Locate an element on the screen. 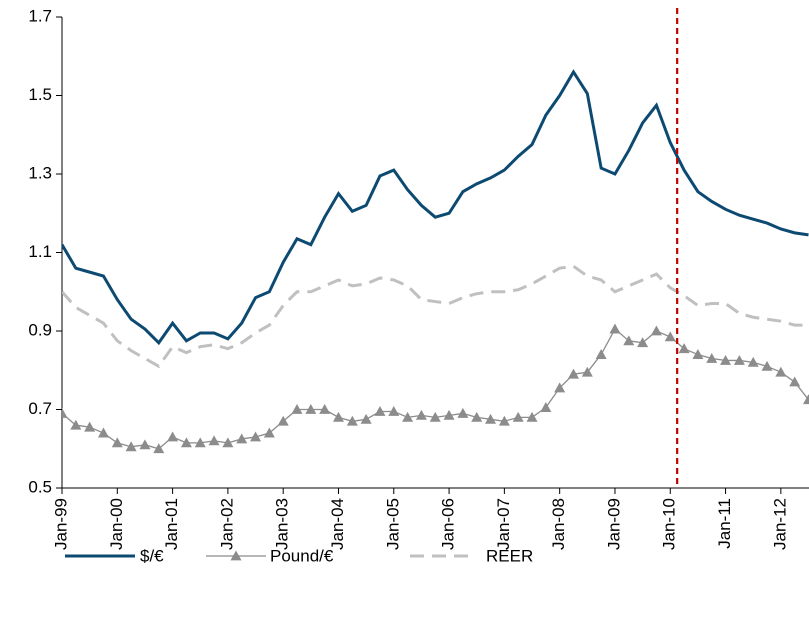 The width and height of the screenshot is (809, 628). x-tick-label: Jan-00 is located at coordinates (116, 524).